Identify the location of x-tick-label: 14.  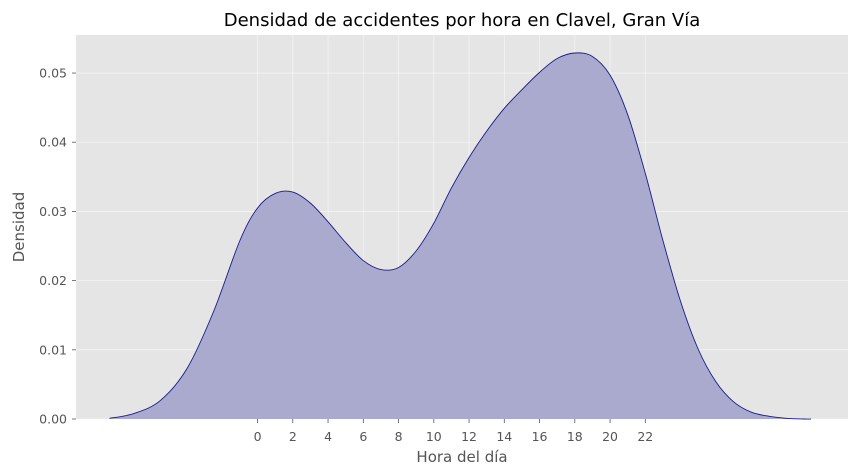
(504, 436).